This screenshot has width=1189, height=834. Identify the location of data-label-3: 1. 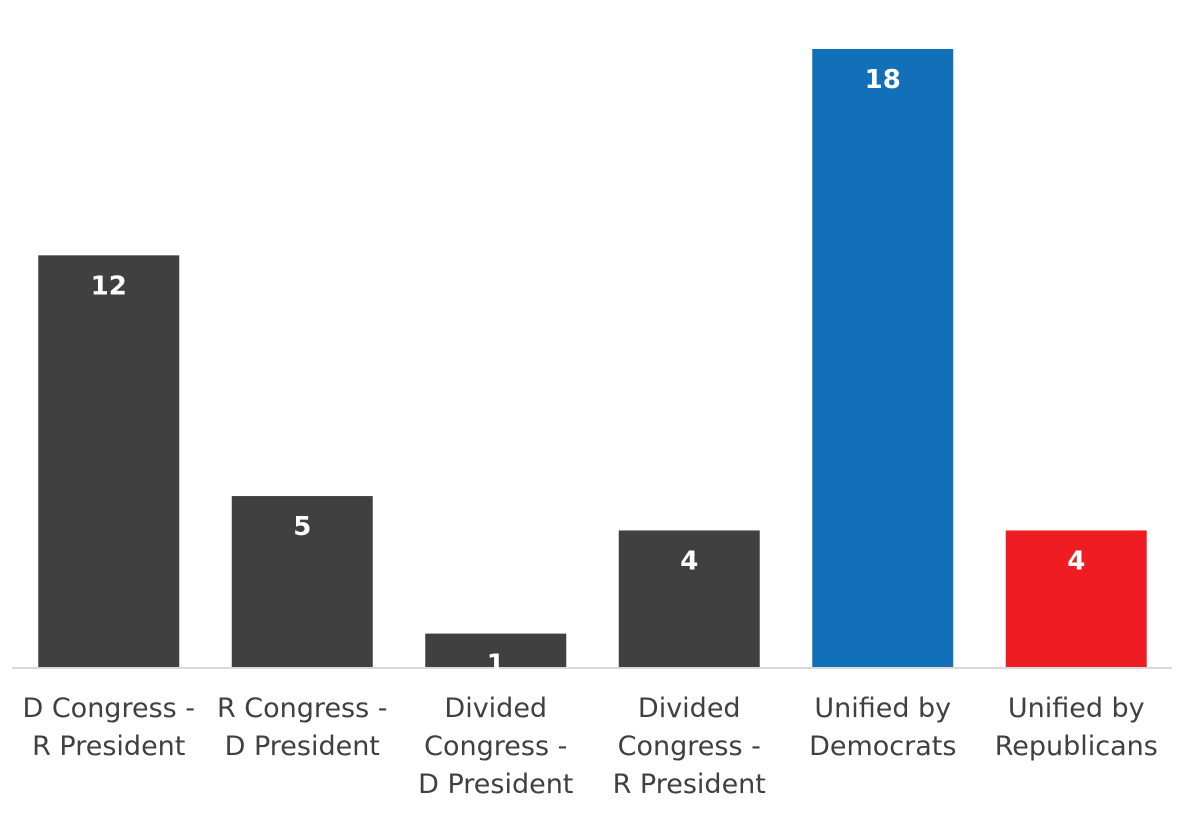
(496, 665).